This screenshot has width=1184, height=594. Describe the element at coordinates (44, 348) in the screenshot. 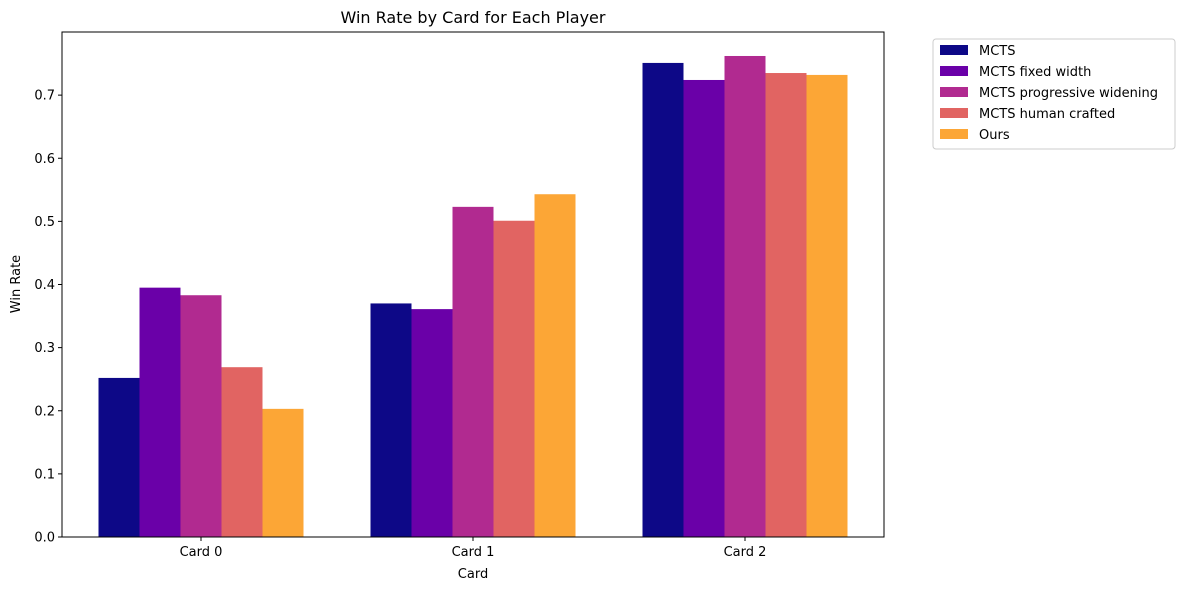

I see `y-tick-label: 0.3` at that location.